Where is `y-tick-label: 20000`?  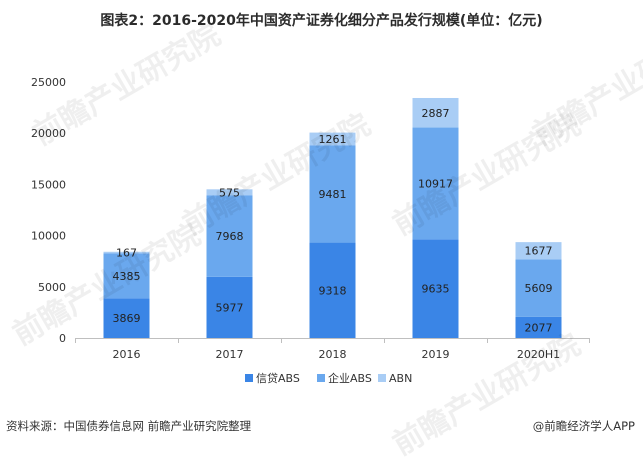 y-tick-label: 20000 is located at coordinates (48, 133).